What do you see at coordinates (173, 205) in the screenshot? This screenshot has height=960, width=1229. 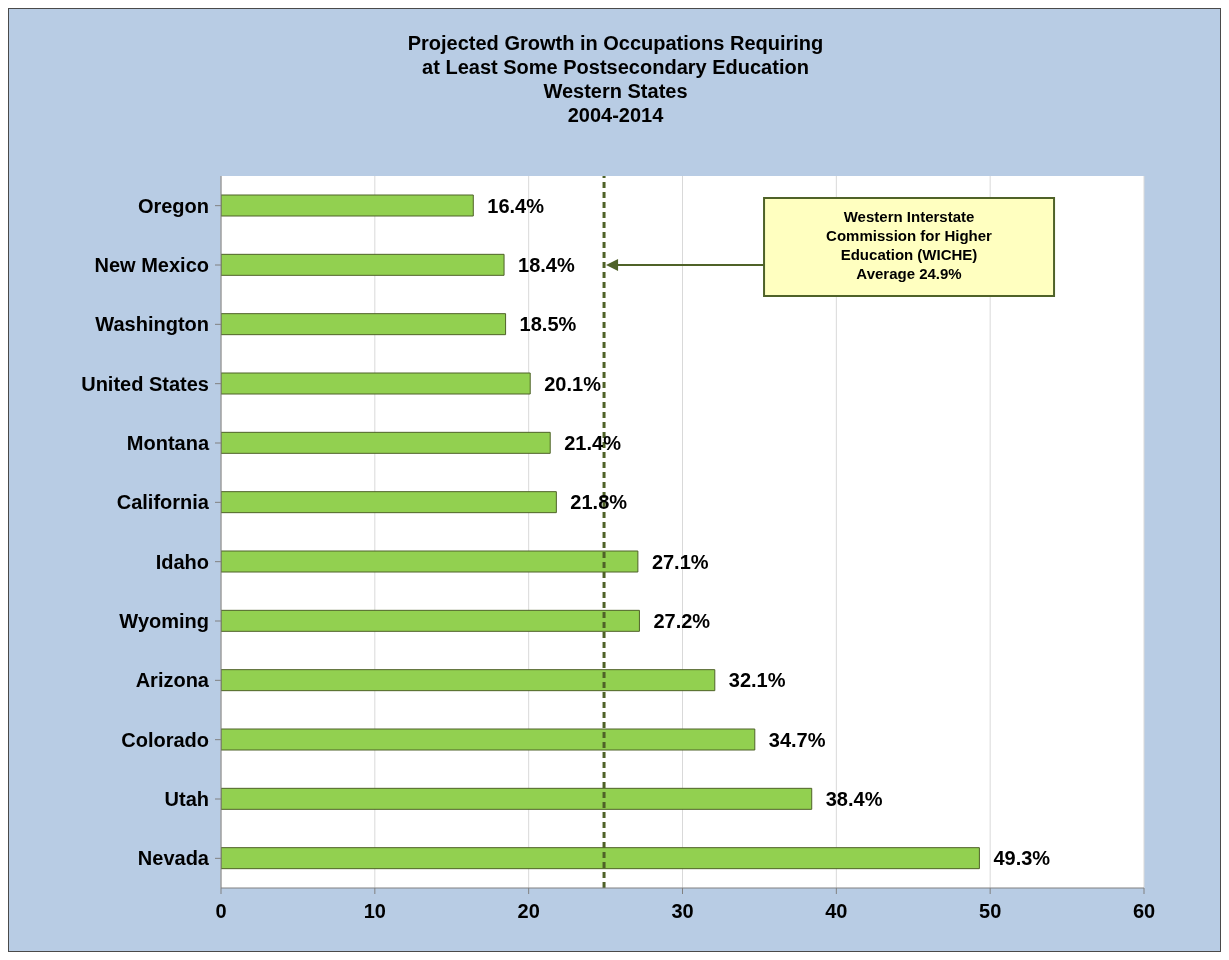 I see `y-tick-label: Oregon` at bounding box center [173, 205].